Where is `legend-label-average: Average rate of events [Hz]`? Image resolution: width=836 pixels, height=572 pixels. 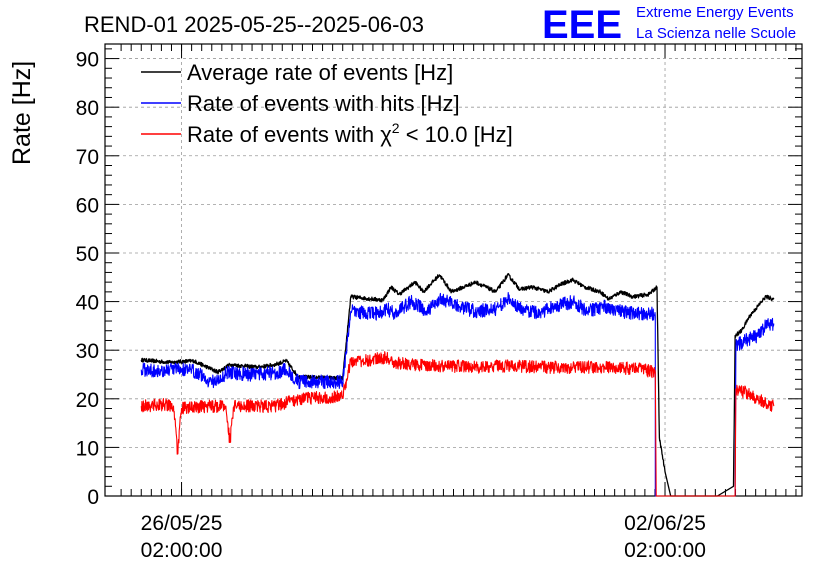 legend-label-average: Average rate of events [Hz] is located at coordinates (320, 72).